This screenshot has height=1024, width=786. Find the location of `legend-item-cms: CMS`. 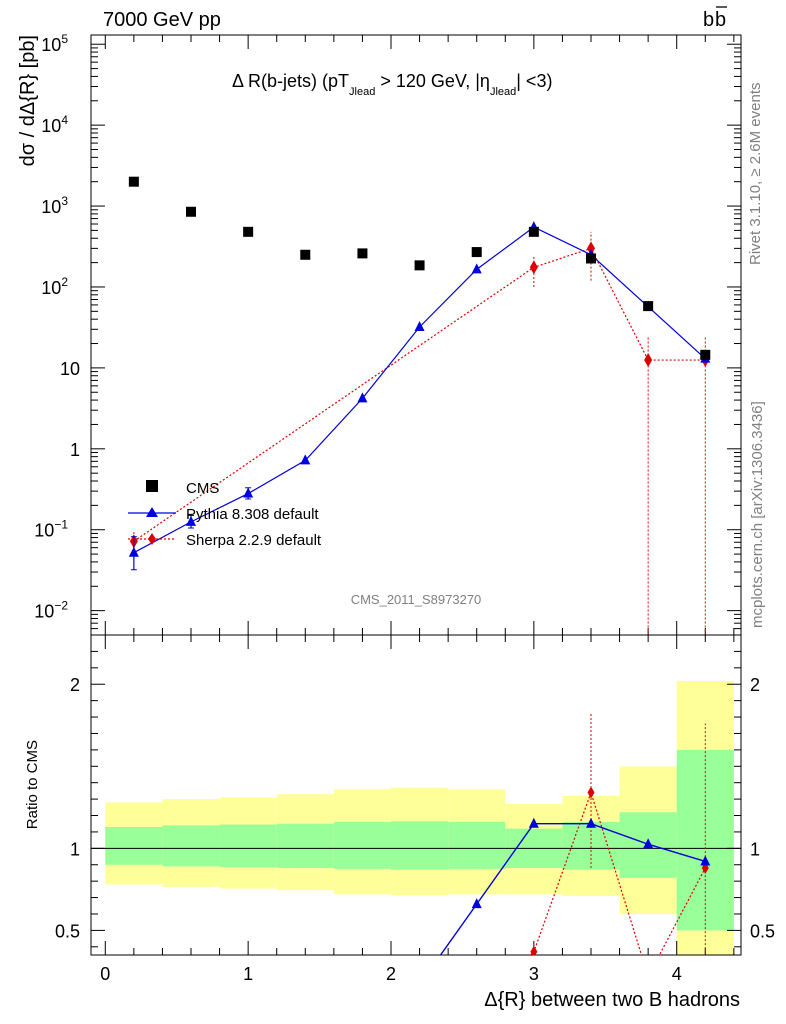

legend-item-cms: CMS is located at coordinates (182, 488).